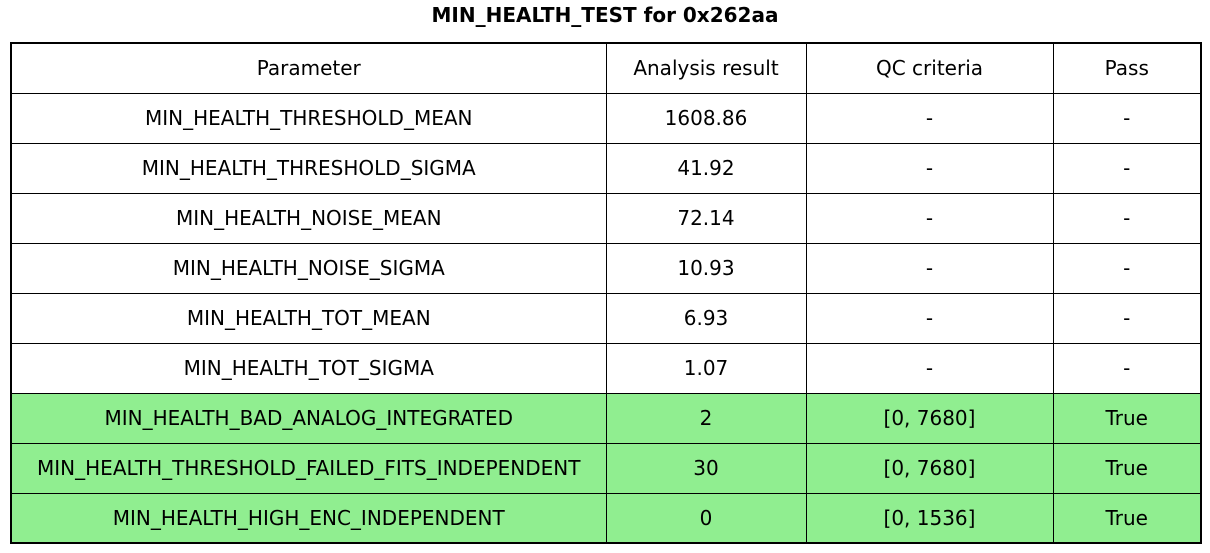 The width and height of the screenshot is (1210, 553). What do you see at coordinates (929, 518) in the screenshot?
I see `qc-cell: [0, 1536]` at bounding box center [929, 518].